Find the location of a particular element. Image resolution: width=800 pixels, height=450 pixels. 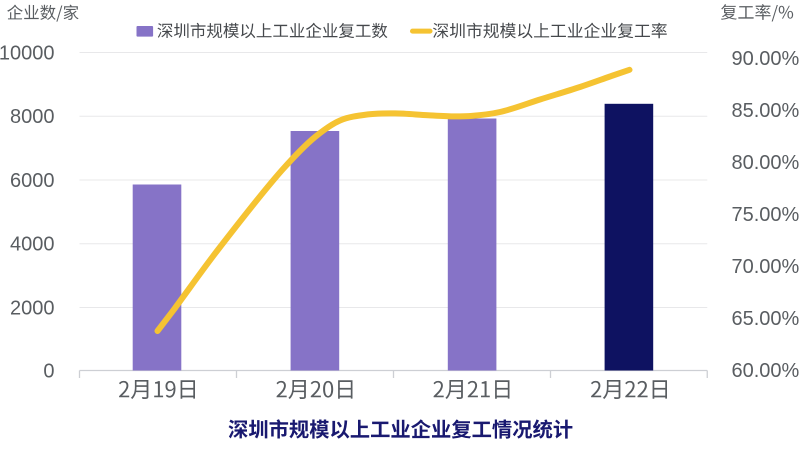

svg-text: 4000 is located at coordinates (32, 245).